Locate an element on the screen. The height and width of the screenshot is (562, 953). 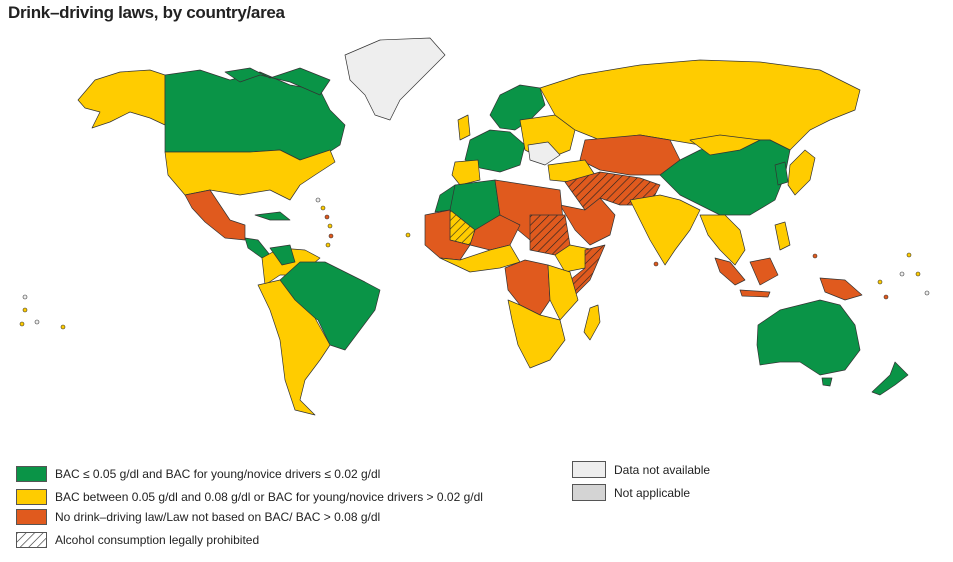
region-east-africa is located at coordinates (563, 292).